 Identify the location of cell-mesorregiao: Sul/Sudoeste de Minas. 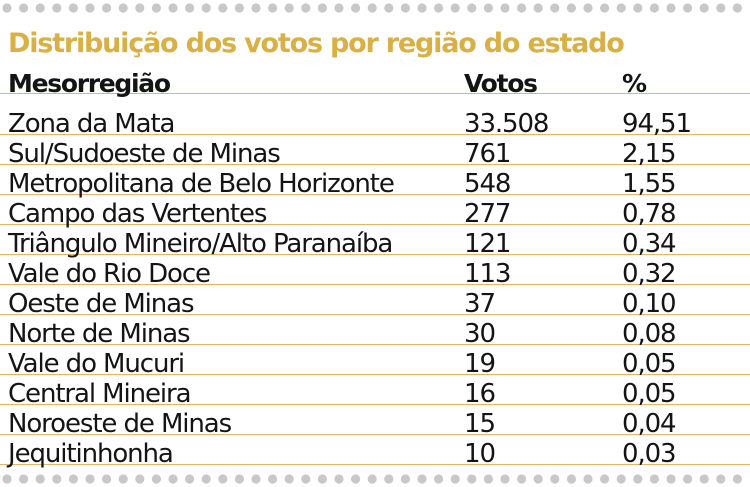
(144, 154).